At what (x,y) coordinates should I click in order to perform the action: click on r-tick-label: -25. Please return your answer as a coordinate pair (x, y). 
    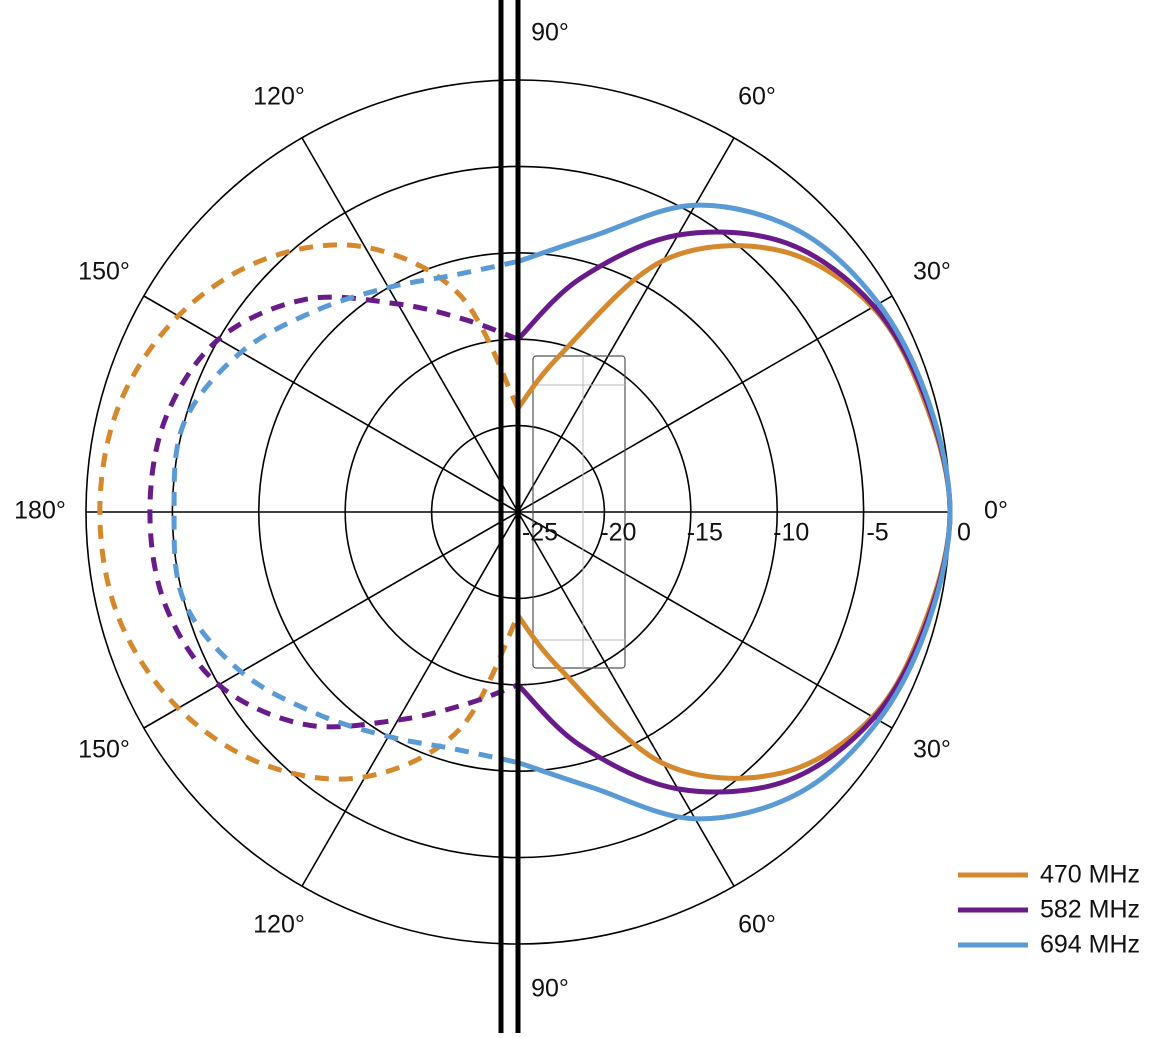
    Looking at the image, I should click on (540, 533).